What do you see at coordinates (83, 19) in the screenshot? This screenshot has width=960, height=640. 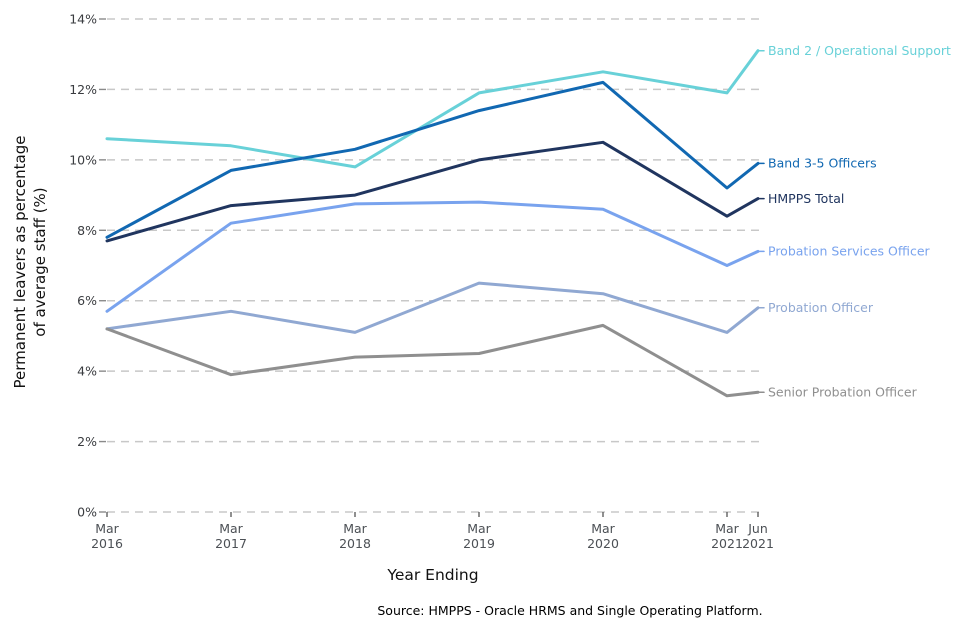 I see `y-tick-label-14pct: 14%` at bounding box center [83, 19].